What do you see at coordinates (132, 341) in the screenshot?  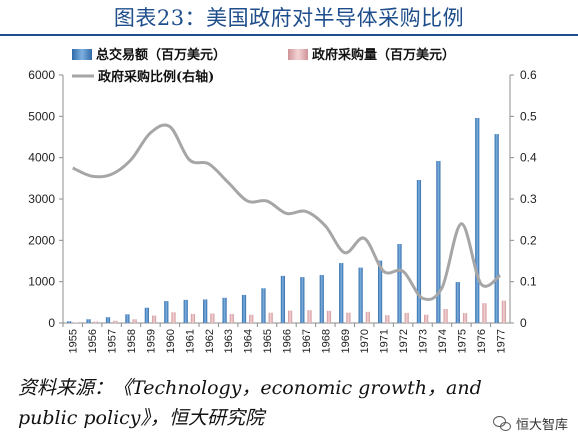 I see `x-axis-tick-label: 1958` at bounding box center [132, 341].